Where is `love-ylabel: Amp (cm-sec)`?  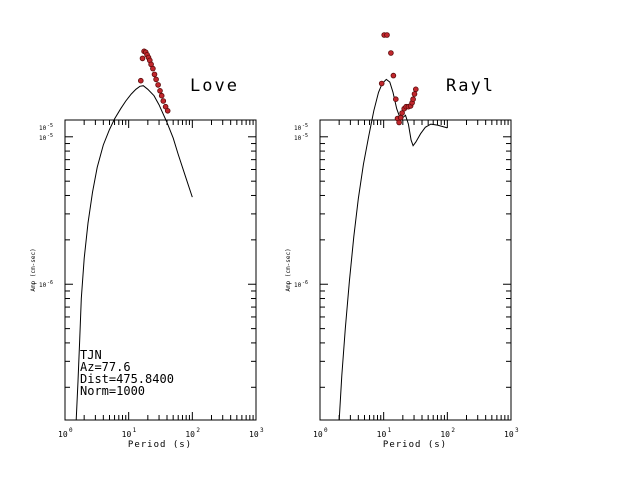
love-ylabel: Amp (cm-sec) is located at coordinates (33, 269).